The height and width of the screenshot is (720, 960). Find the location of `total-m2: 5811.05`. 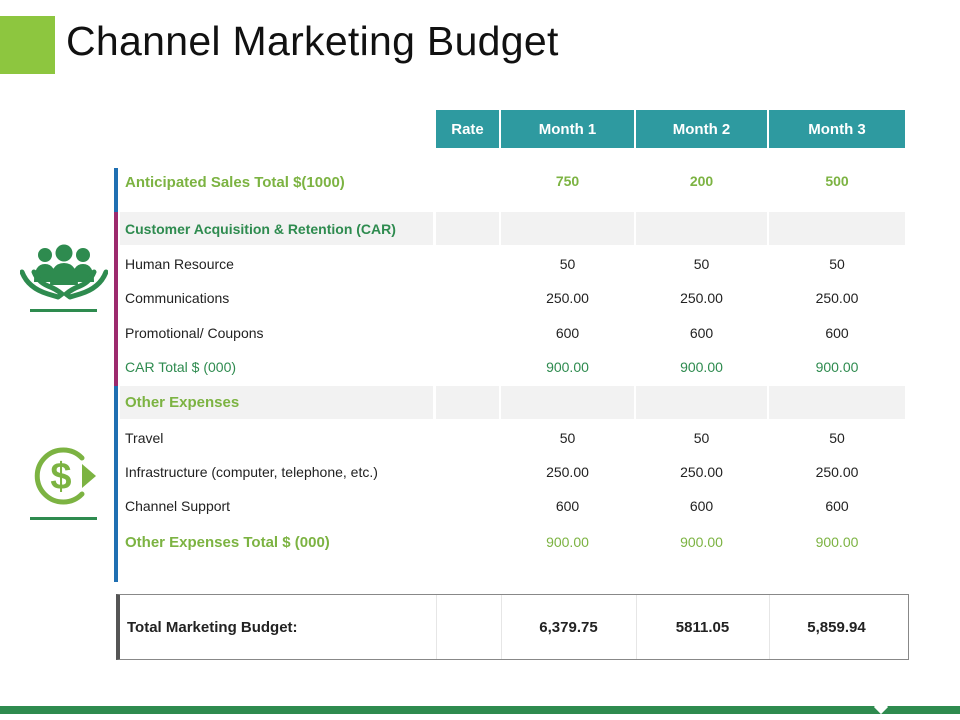

total-m2: 5811.05 is located at coordinates (702, 627).